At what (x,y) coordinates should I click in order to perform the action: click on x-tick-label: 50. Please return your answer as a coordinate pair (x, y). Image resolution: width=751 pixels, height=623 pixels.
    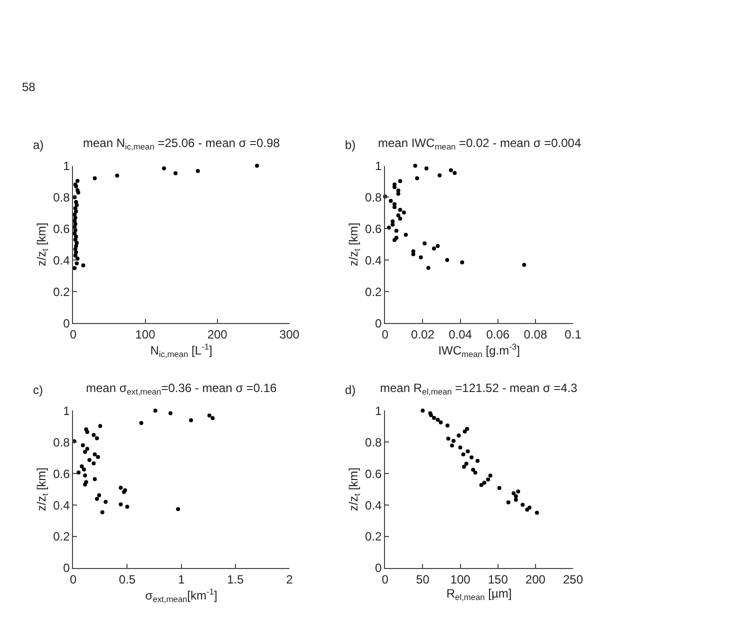
    Looking at the image, I should click on (423, 579).